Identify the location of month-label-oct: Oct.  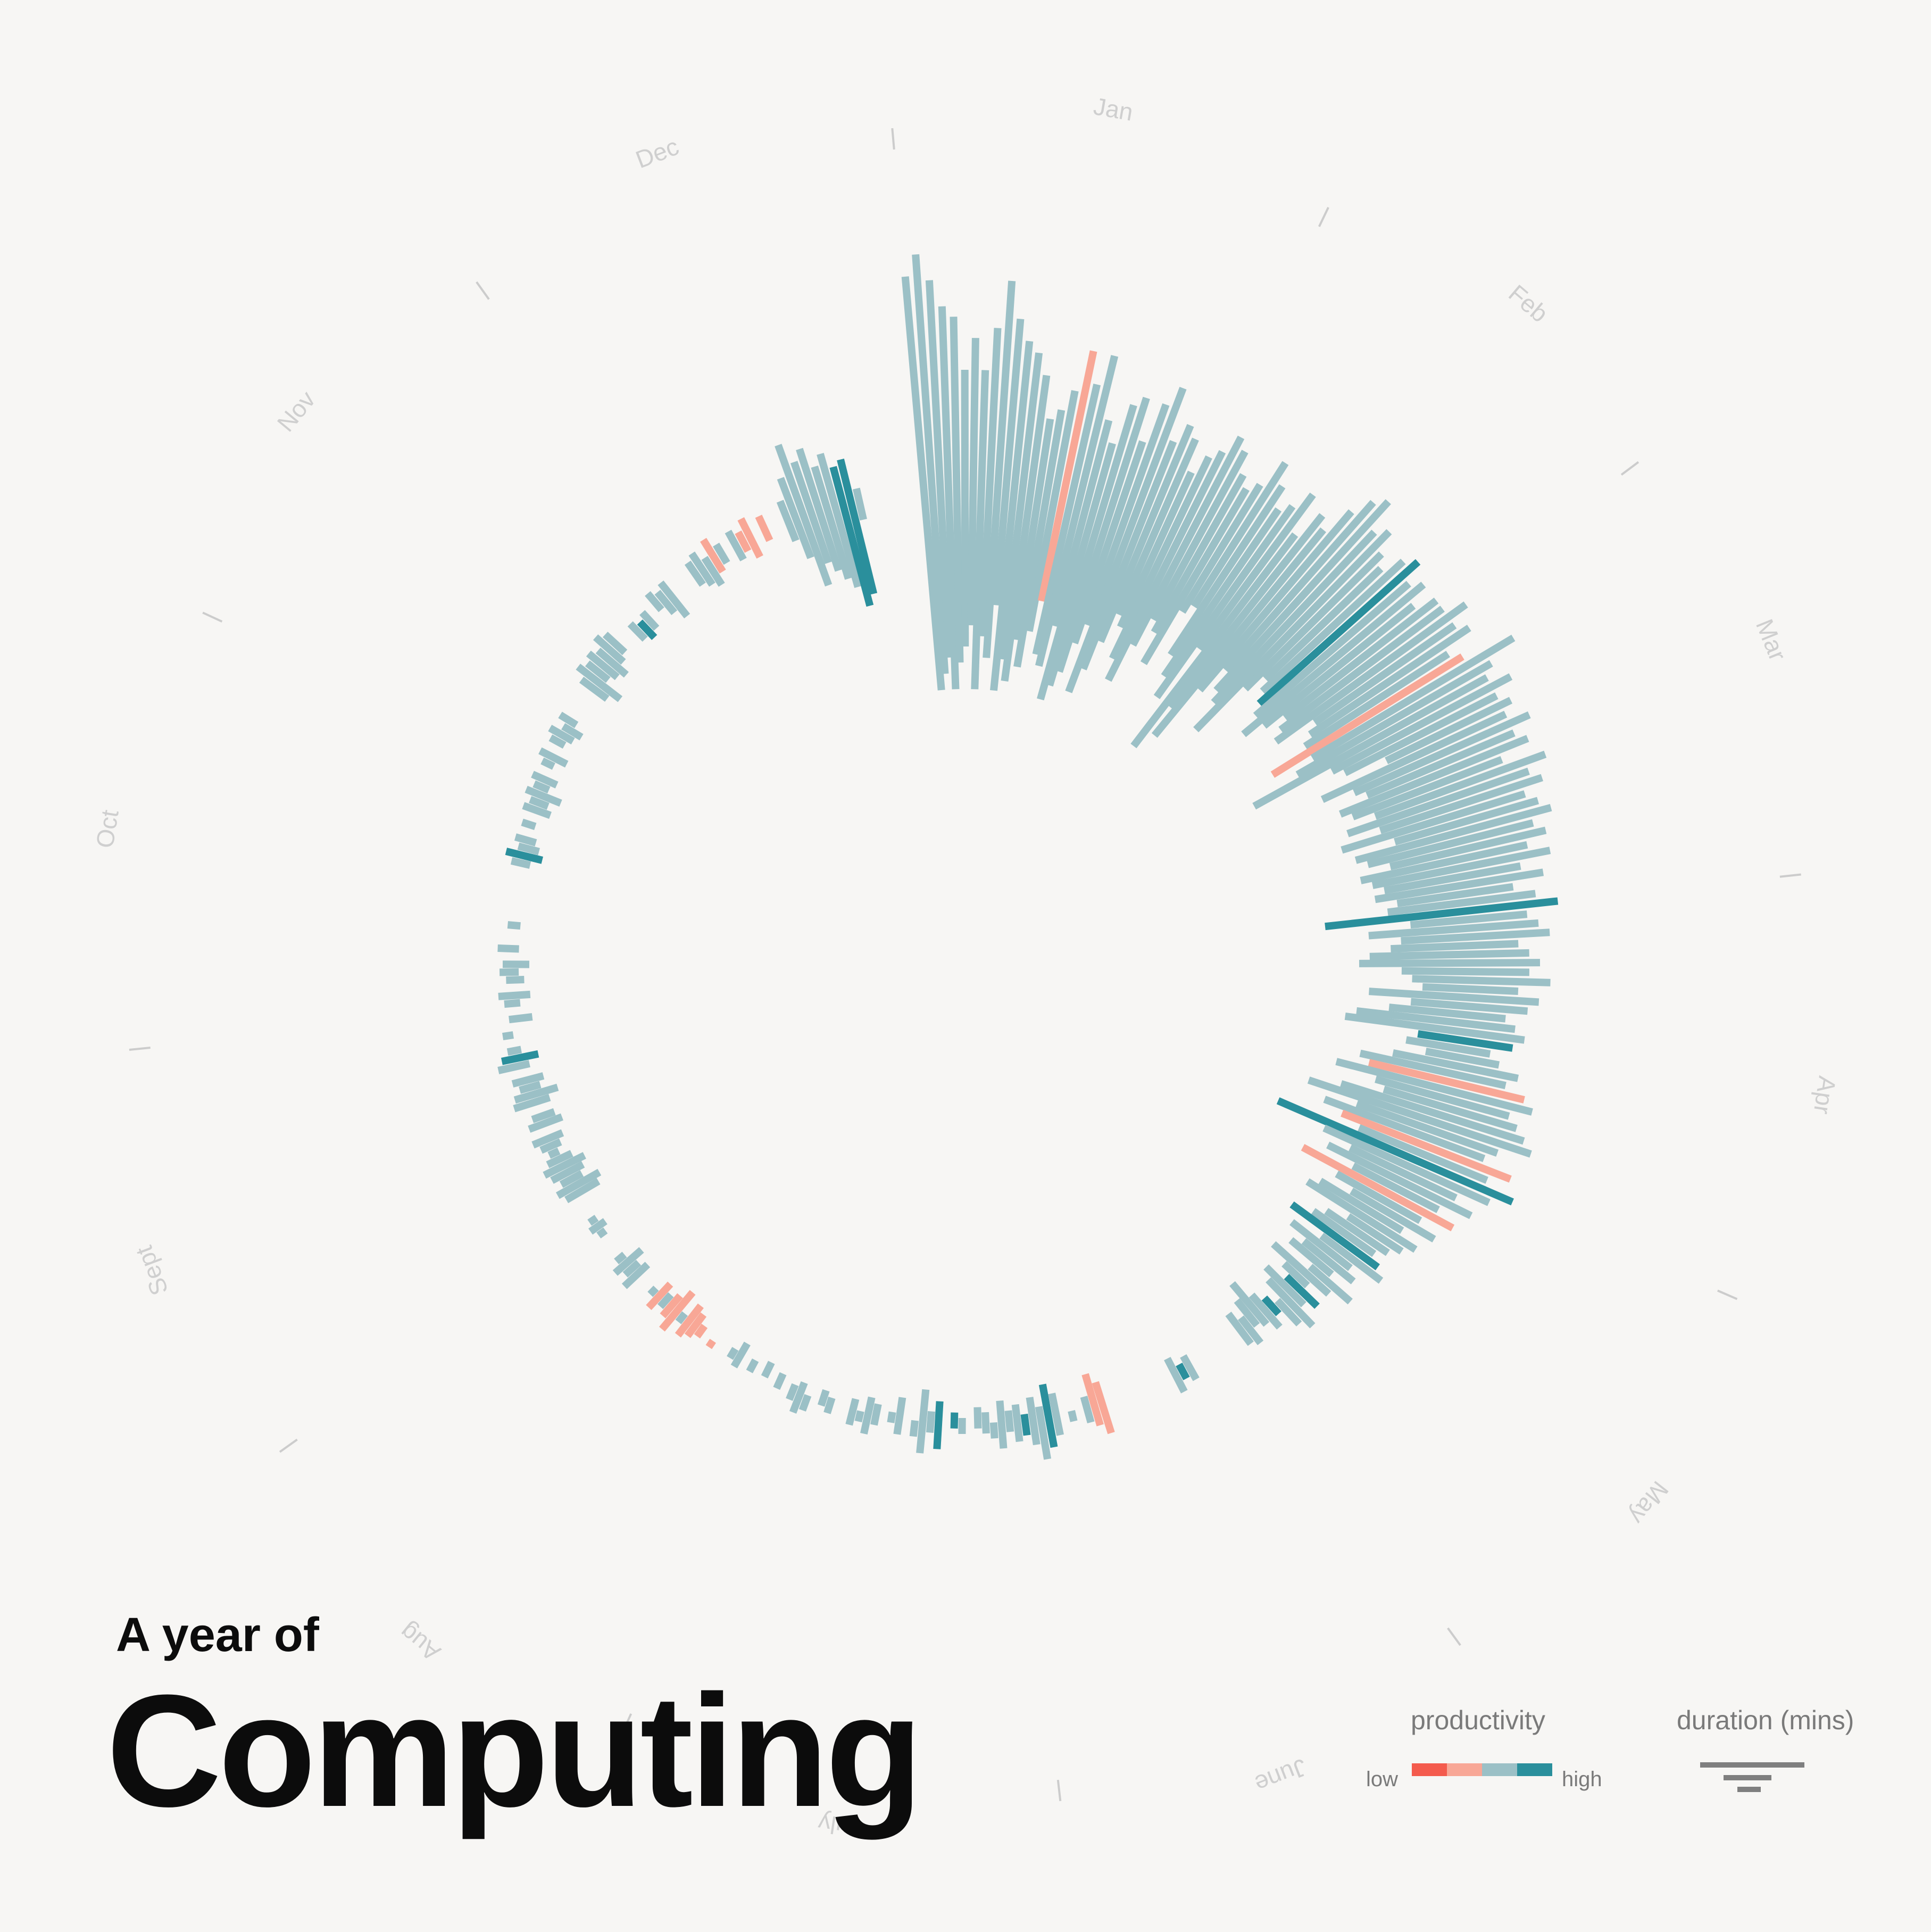
(107, 829).